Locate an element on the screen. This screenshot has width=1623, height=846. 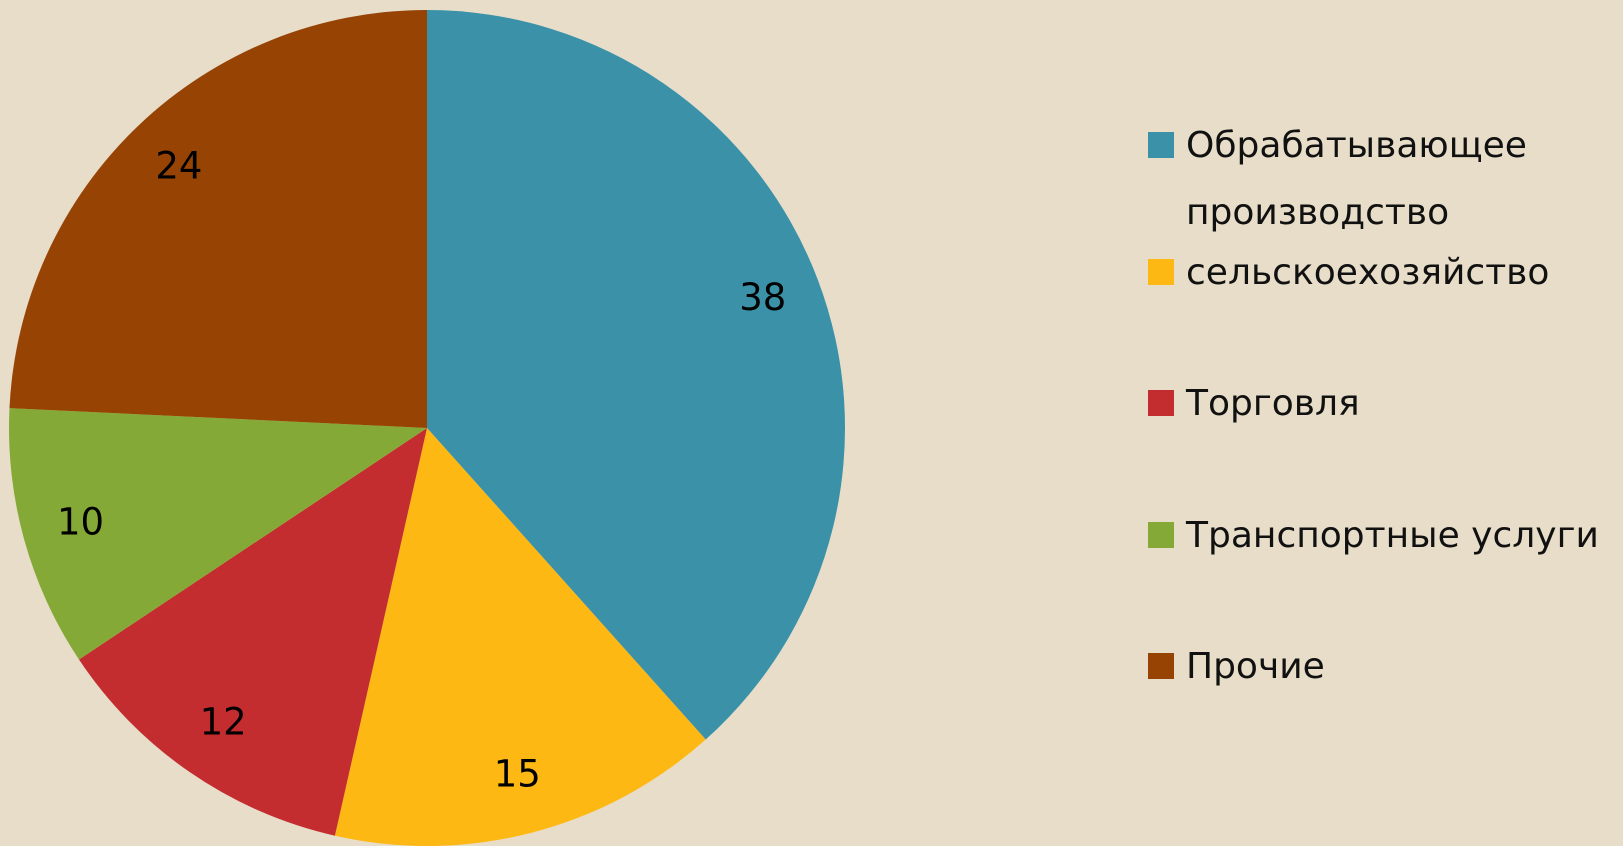
legend-label: Прочие is located at coordinates (1255, 666).